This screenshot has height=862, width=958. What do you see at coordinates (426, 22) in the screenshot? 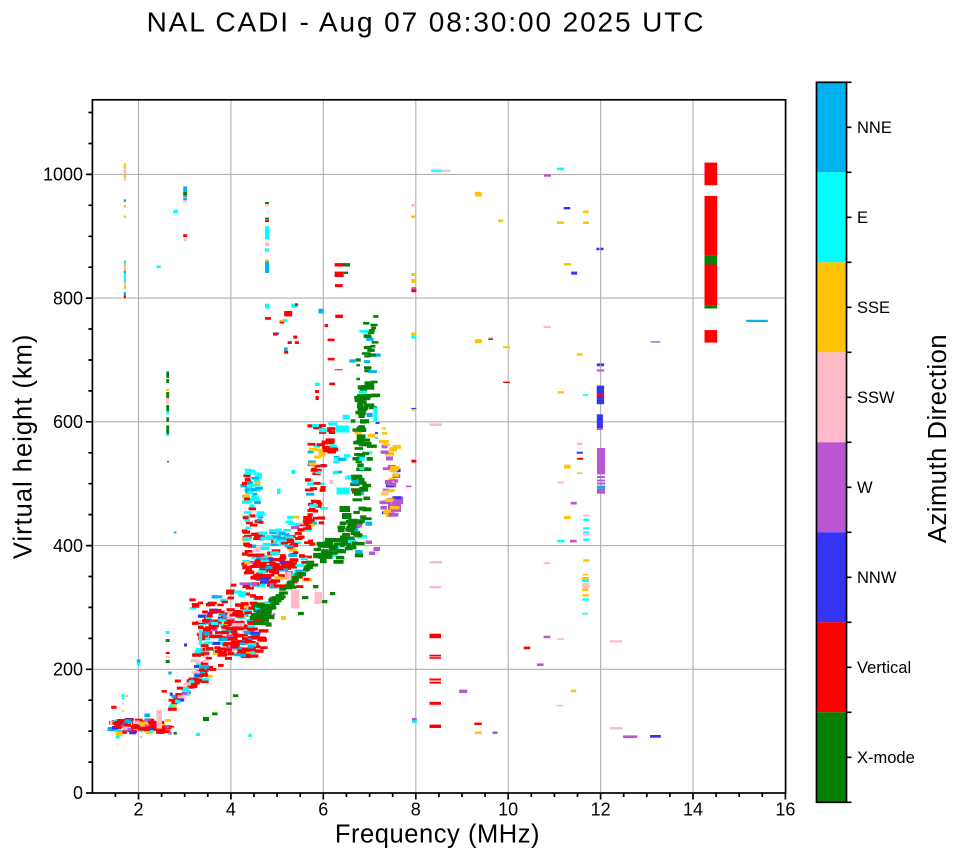
I see `svg-text:NAL CADI - Aug 07 08:30:00 202: NAL CADI - Aug 07 08:30:00 2025 UTC` at bounding box center [426, 22].